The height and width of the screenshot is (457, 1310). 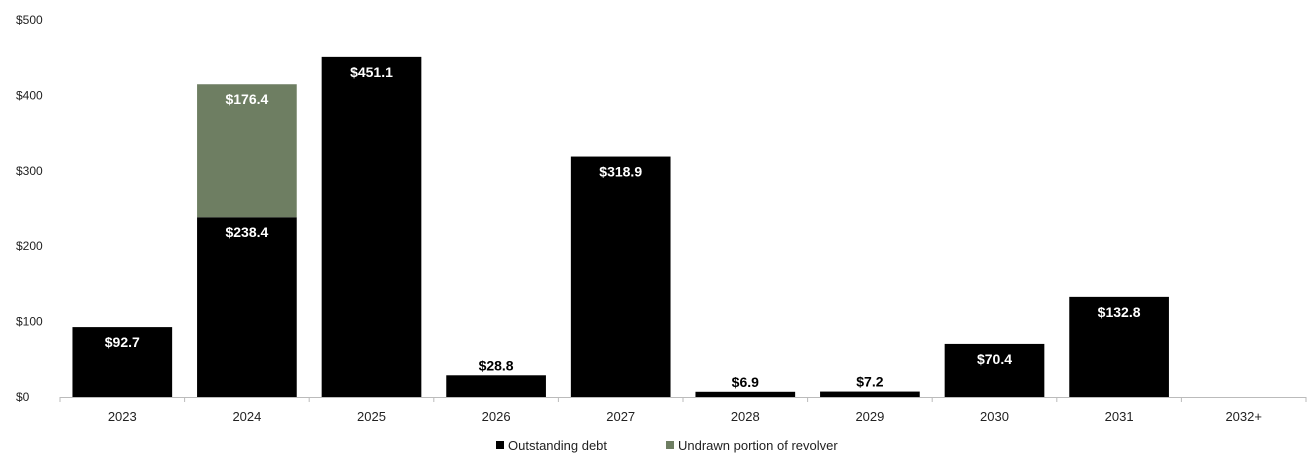 I want to click on x-tick-label: 2025, so click(x=371, y=416).